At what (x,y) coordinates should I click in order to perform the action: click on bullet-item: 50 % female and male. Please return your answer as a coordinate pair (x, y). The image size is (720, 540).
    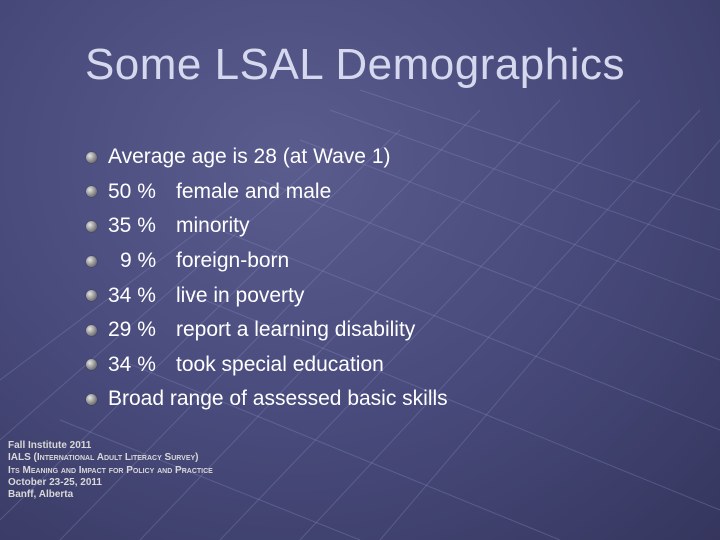
    Looking at the image, I should click on (386, 192).